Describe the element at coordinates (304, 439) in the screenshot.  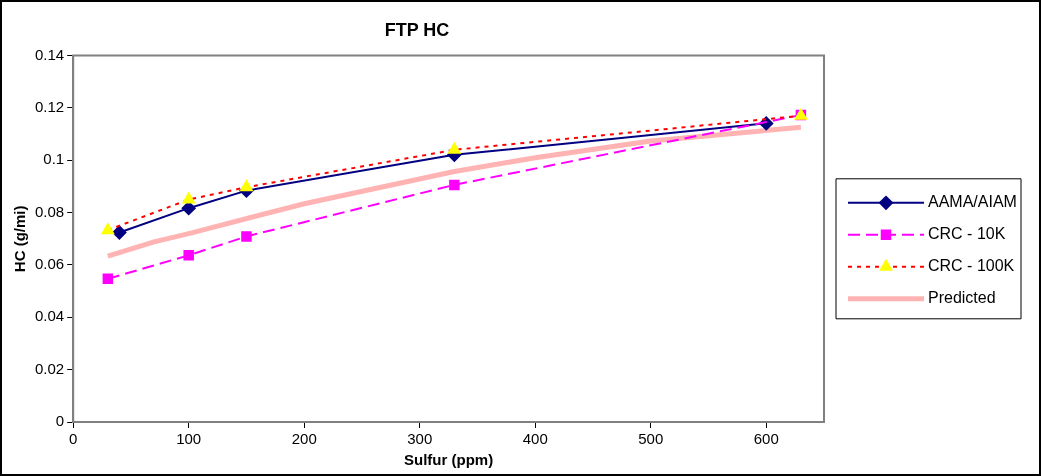
I see `x-tick-label: 200` at that location.